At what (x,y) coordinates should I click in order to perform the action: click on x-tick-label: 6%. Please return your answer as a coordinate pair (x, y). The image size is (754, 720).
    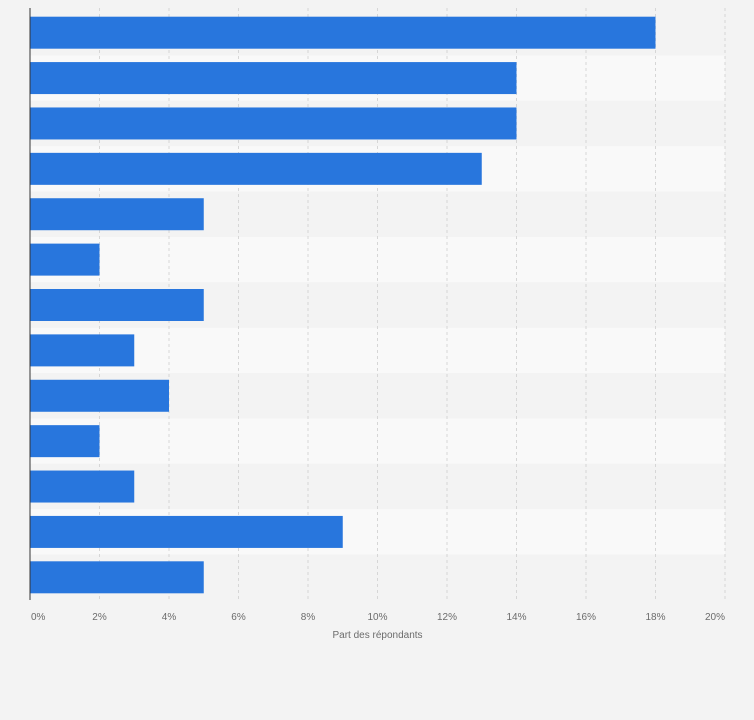
    Looking at the image, I should click on (238, 617).